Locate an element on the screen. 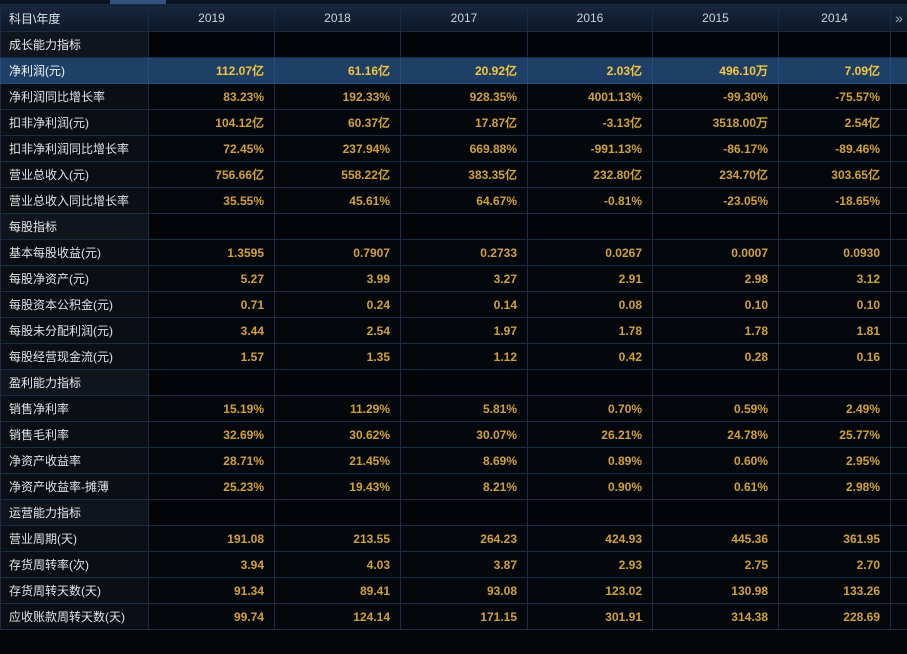 The height and width of the screenshot is (654, 907). value-cell: 237.94% is located at coordinates (337, 148).